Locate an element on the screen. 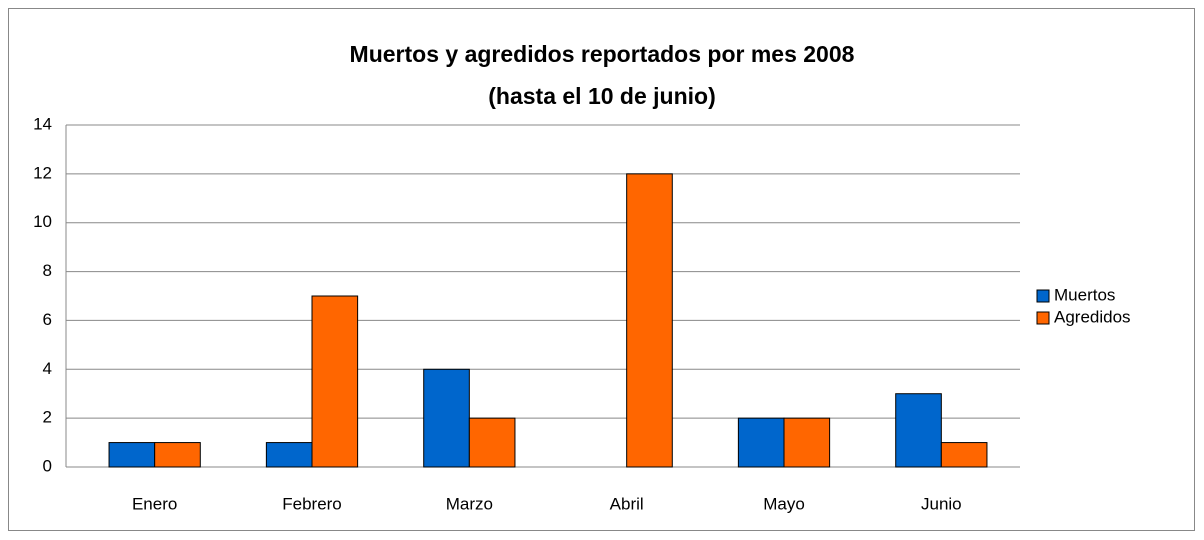  x-tick-label: Marzo is located at coordinates (469, 503).